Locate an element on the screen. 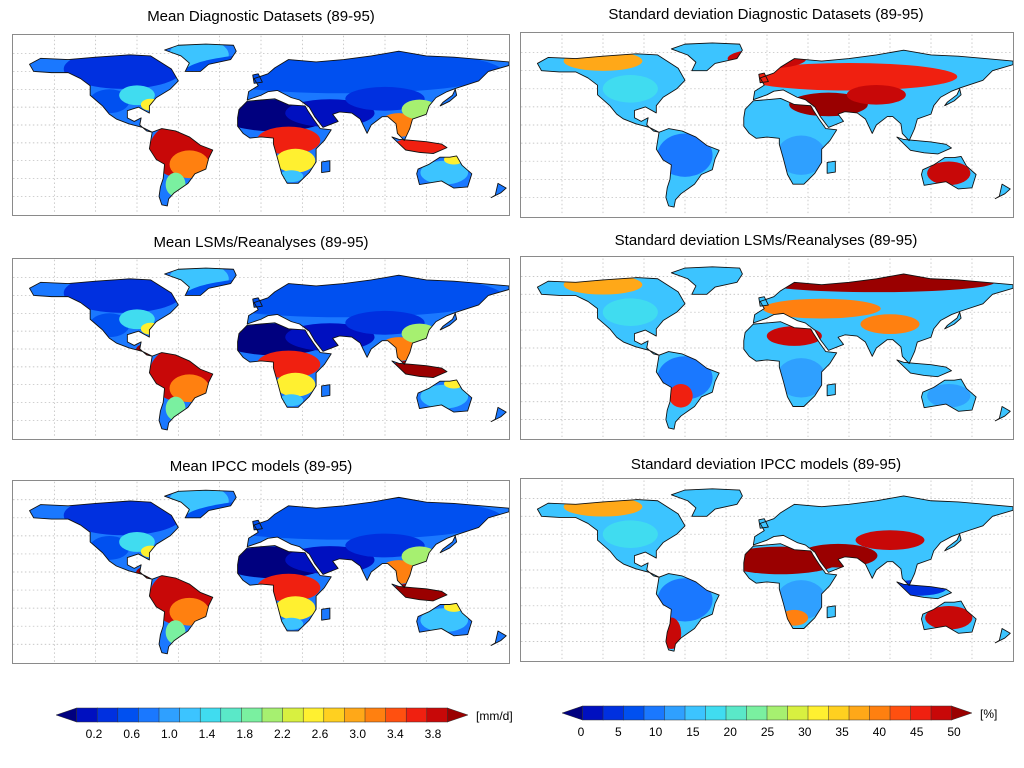 This screenshot has width=1024, height=768. colorbar-sd: 0 5 10 15 20 25 30 35 40 45 50 [%] is located at coordinates (786, 727).